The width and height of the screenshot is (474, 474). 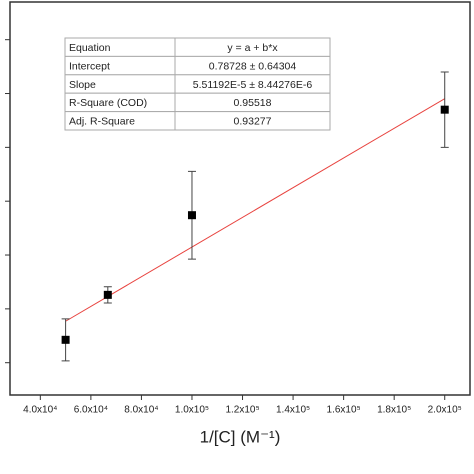 I want to click on table-text: Equation, so click(x=90, y=48).